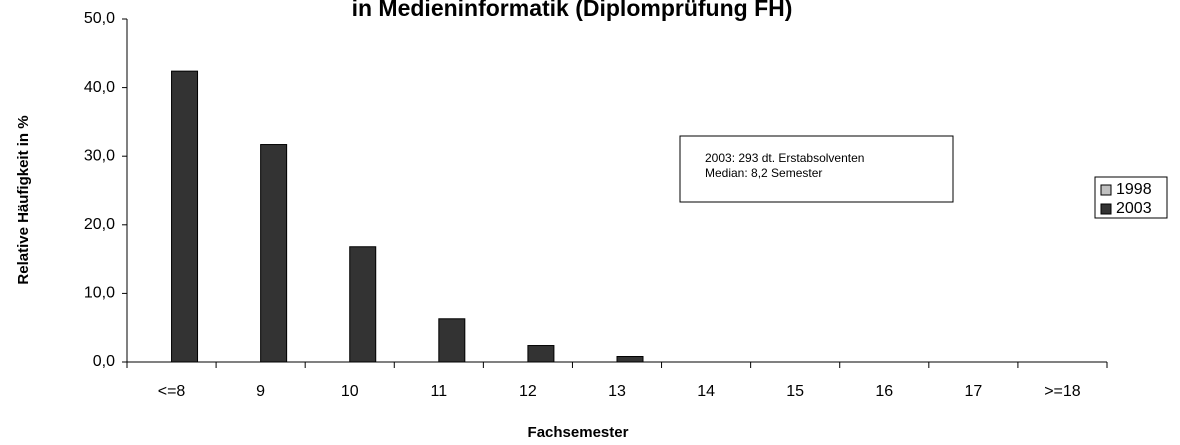 This screenshot has height=445, width=1180. What do you see at coordinates (763, 173) in the screenshot?
I see `annotation-line: Median: 8,2 Semester` at bounding box center [763, 173].